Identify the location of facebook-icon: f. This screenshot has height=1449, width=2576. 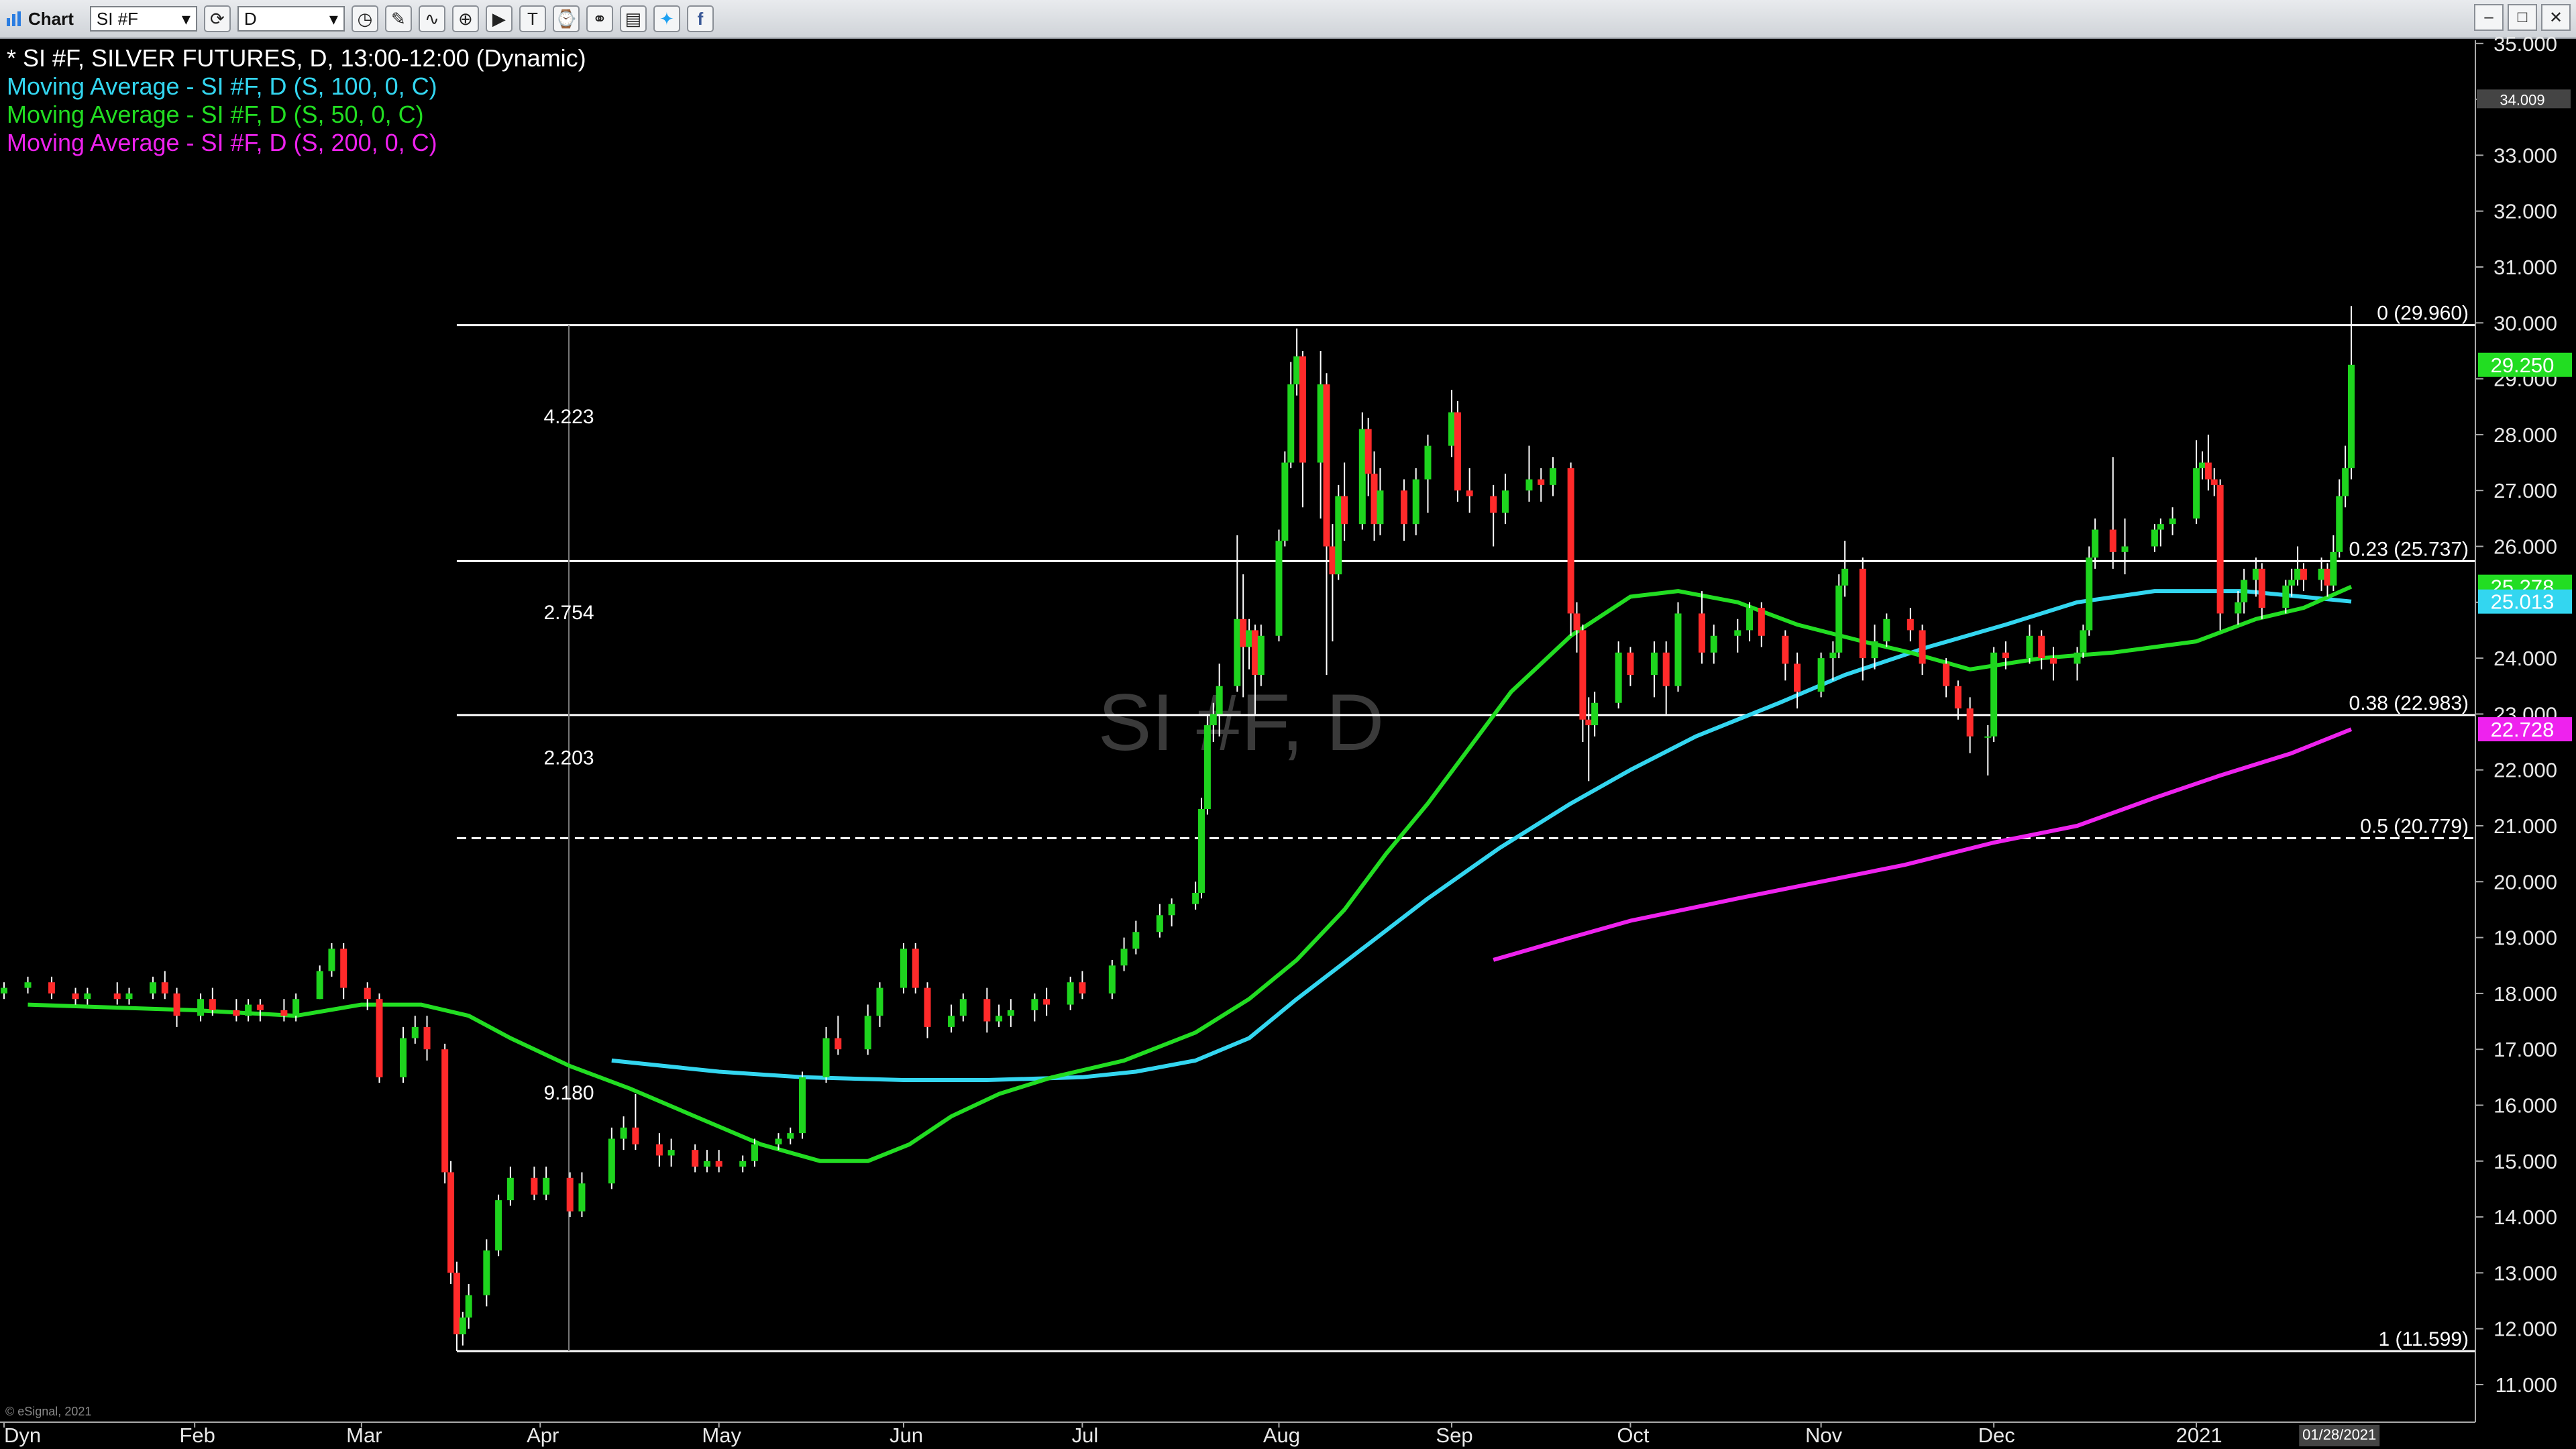
(700, 18).